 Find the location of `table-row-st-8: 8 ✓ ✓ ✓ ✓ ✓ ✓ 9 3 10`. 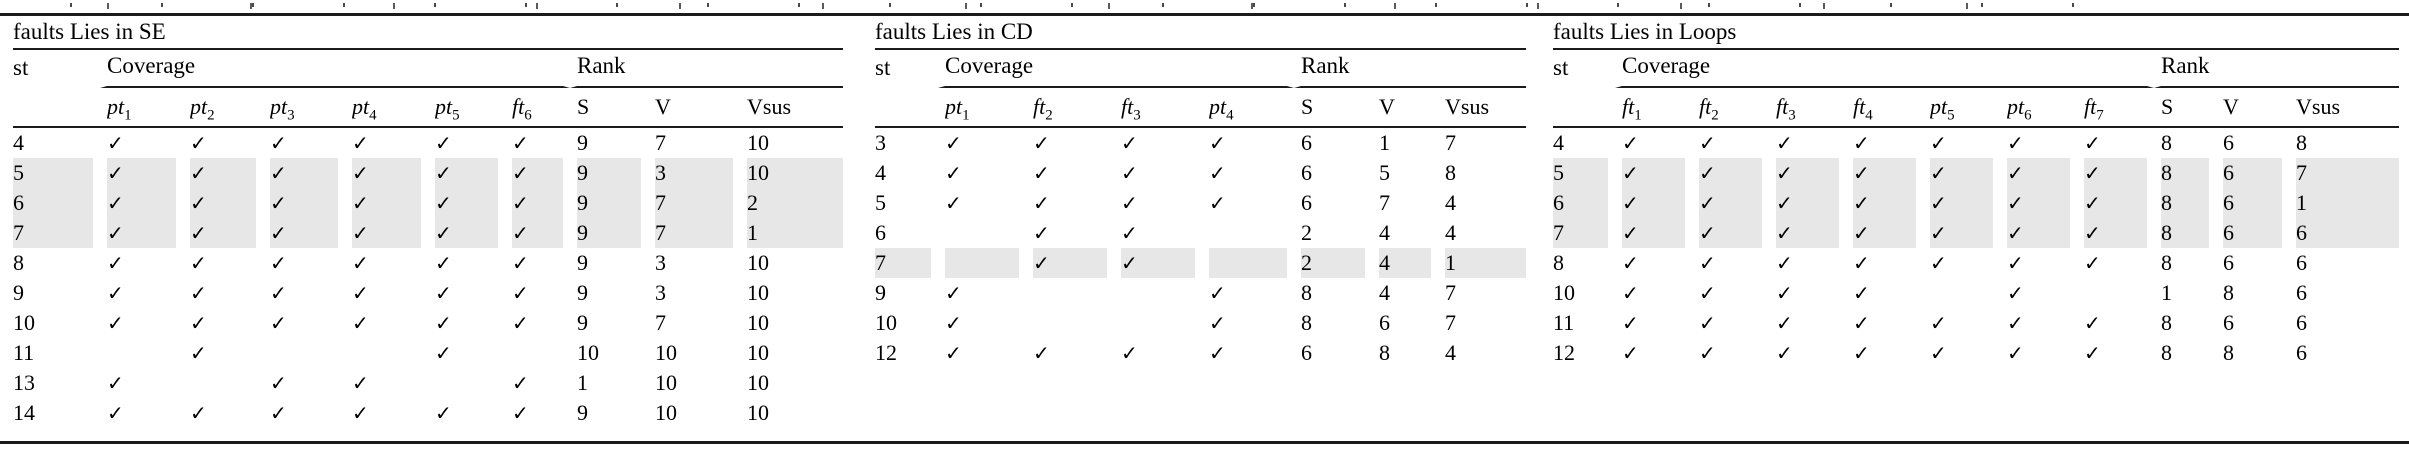

table-row-st-8: 8 ✓ ✓ ✓ ✓ ✓ ✓ 9 3 10 is located at coordinates (428, 263).